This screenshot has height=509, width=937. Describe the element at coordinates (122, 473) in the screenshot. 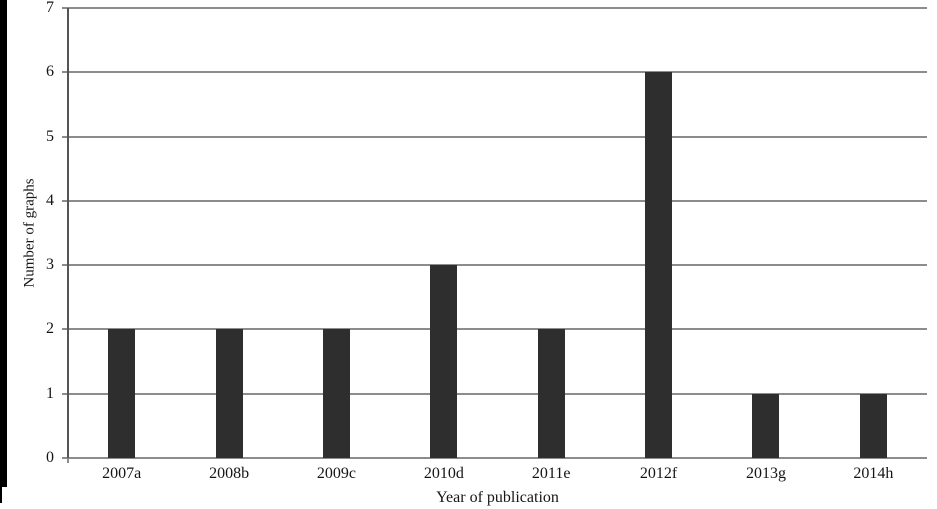

I see `x-tick-label-2007a: 2007a` at that location.